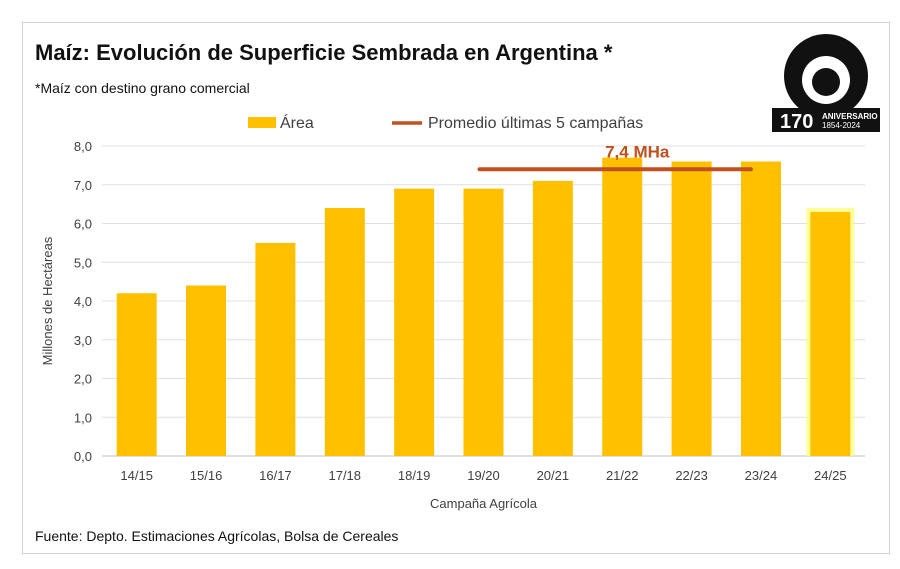 The image size is (900, 569). I want to click on x-tick-label: 15/16, so click(206, 475).